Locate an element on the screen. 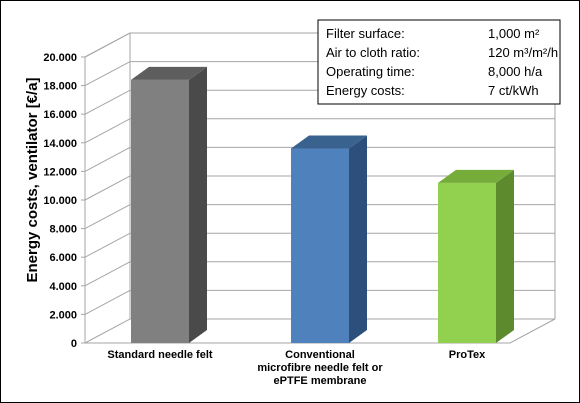  info-label: Operating time: is located at coordinates (370, 71).